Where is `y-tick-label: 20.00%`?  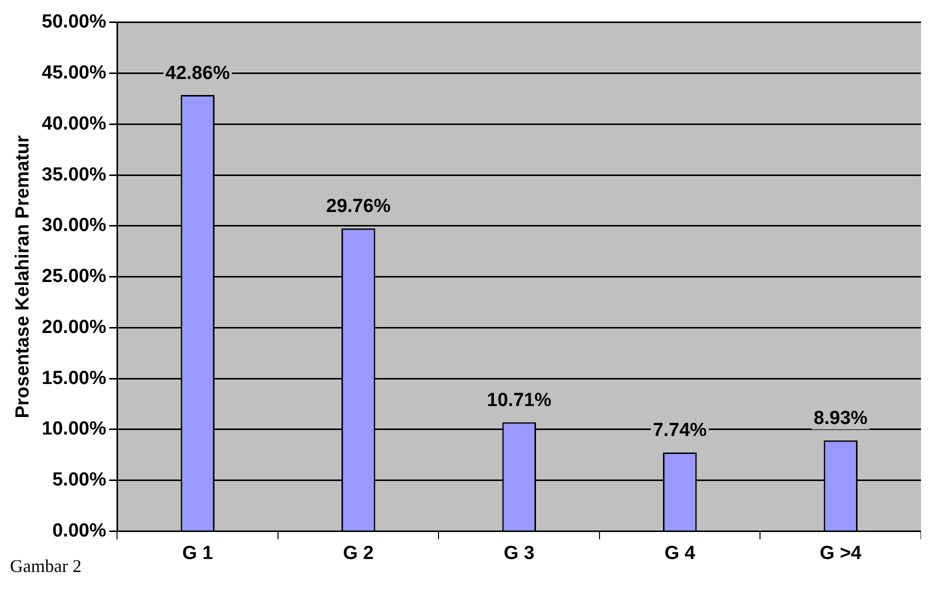
y-tick-label: 20.00% is located at coordinates (74, 327).